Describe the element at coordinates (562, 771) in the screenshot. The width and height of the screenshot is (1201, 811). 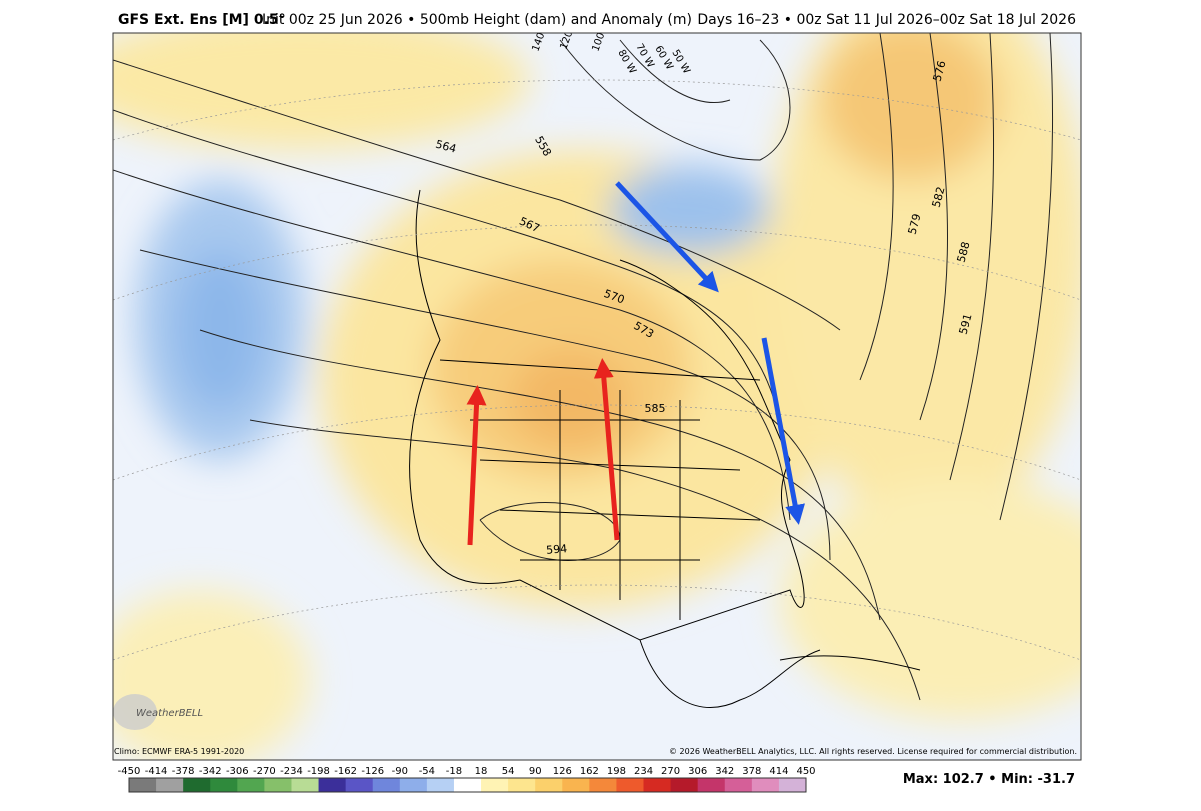
I see `colorbar-tick-label: 126` at that location.